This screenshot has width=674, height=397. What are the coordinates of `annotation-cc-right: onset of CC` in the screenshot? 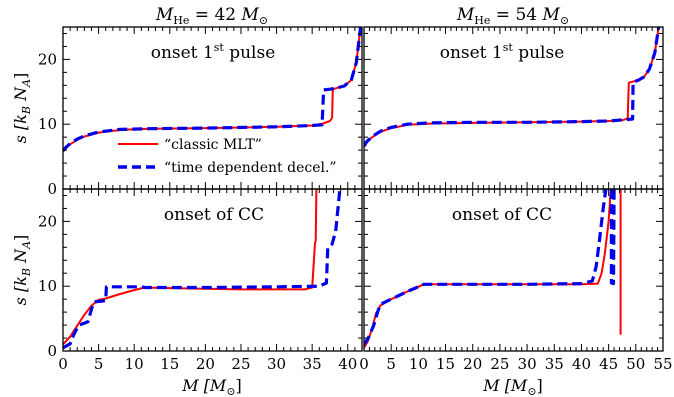 It's located at (502, 215).